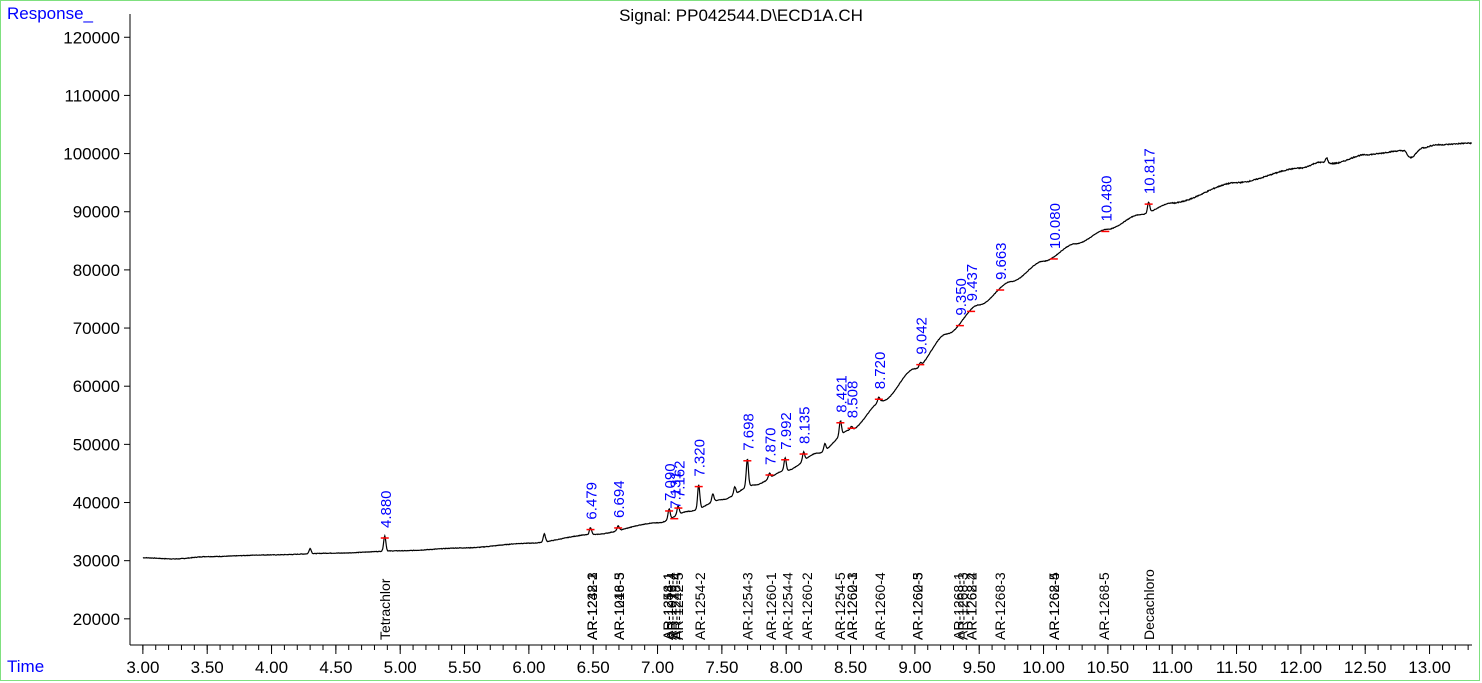 This screenshot has width=1482, height=683. Describe the element at coordinates (96, 212) in the screenshot. I see `y-tick-label: 90000` at that location.